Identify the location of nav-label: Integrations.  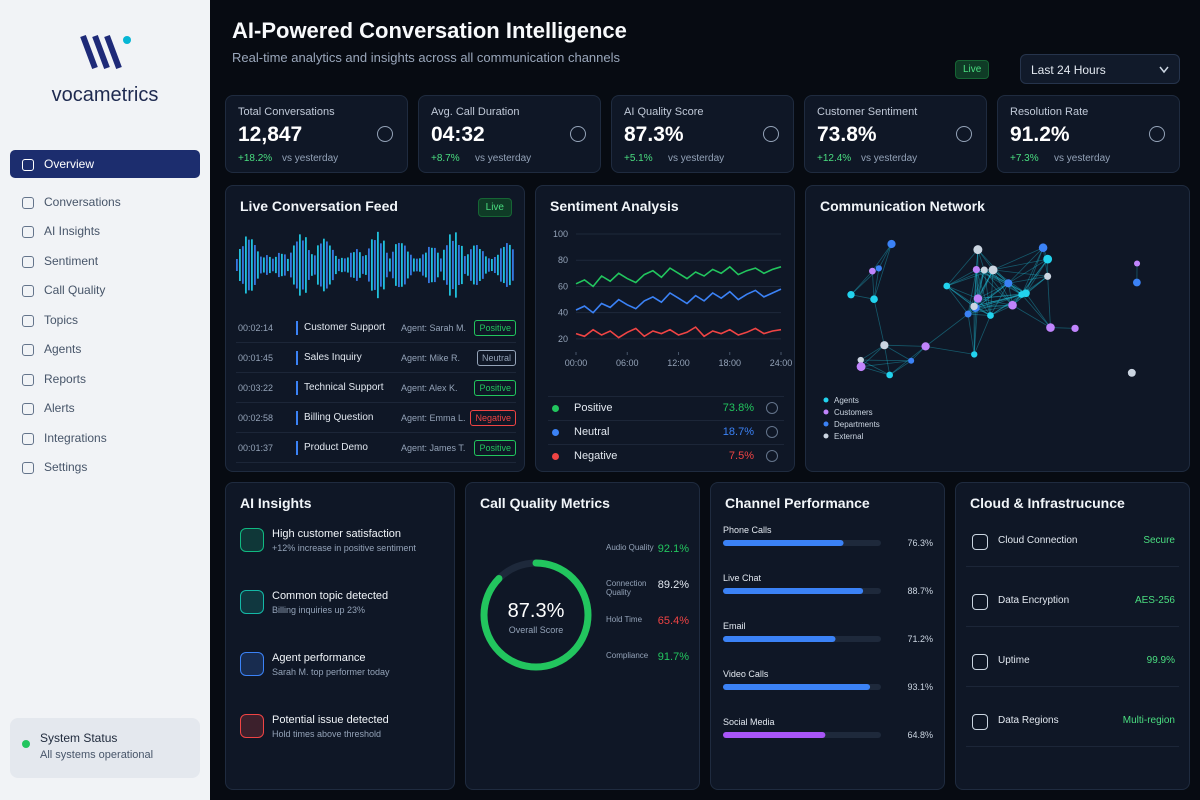
(75, 437).